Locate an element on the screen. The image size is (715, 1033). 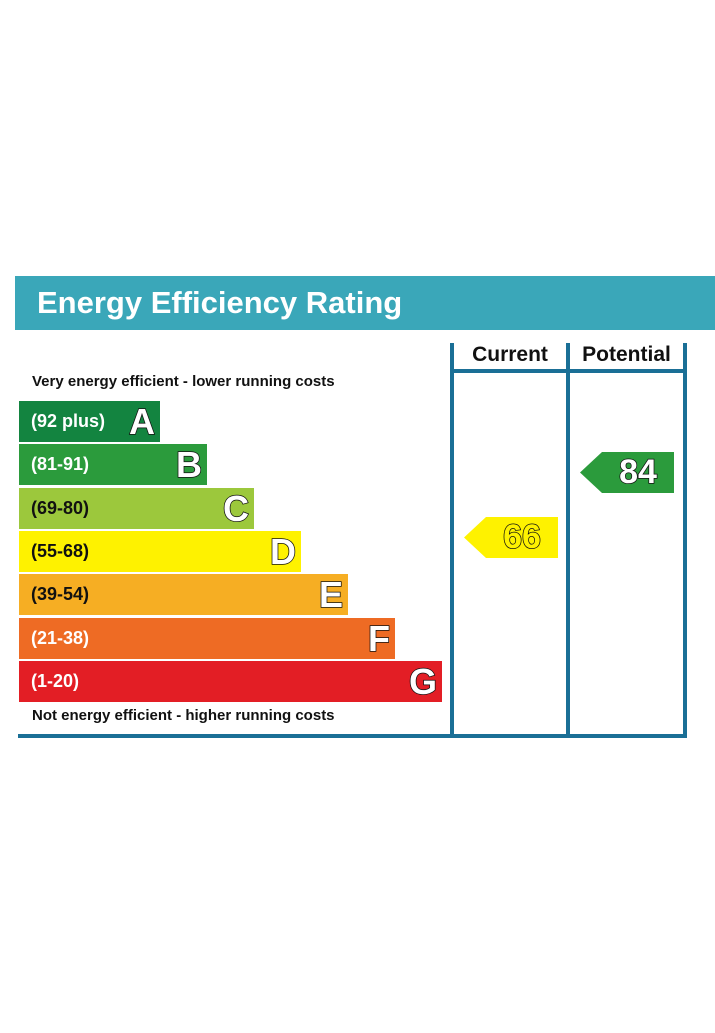
potential-rating-arrow: 84 is located at coordinates (627, 473).